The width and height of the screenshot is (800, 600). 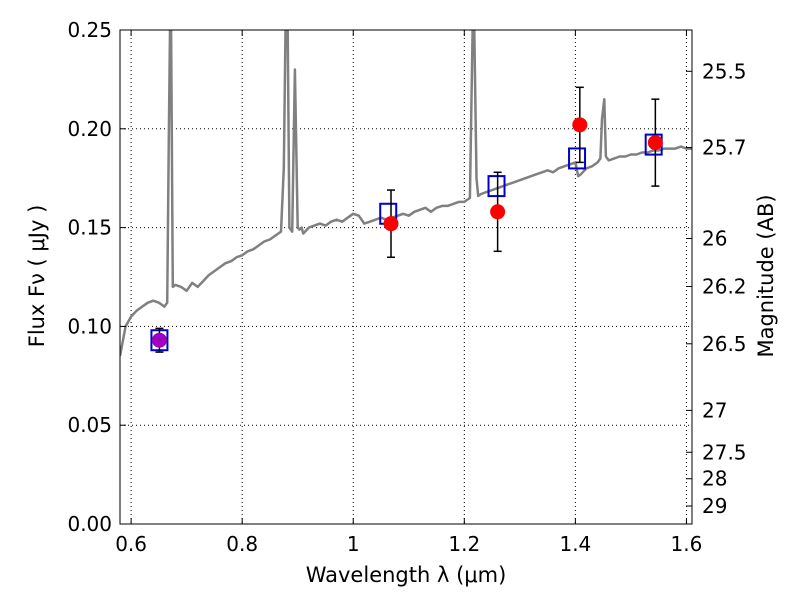 What do you see at coordinates (406, 575) in the screenshot?
I see `x-axis-label: Wavelength λ (μm)` at bounding box center [406, 575].